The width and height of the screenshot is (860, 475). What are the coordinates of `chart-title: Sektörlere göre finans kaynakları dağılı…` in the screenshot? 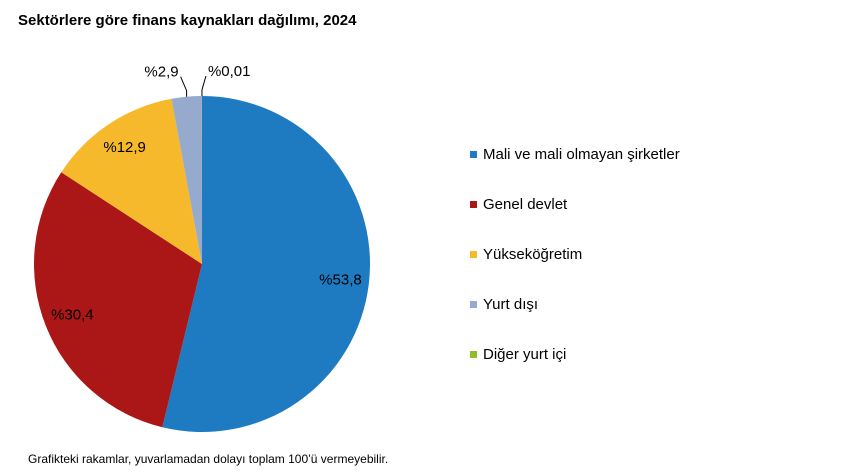 It's located at (187, 20).